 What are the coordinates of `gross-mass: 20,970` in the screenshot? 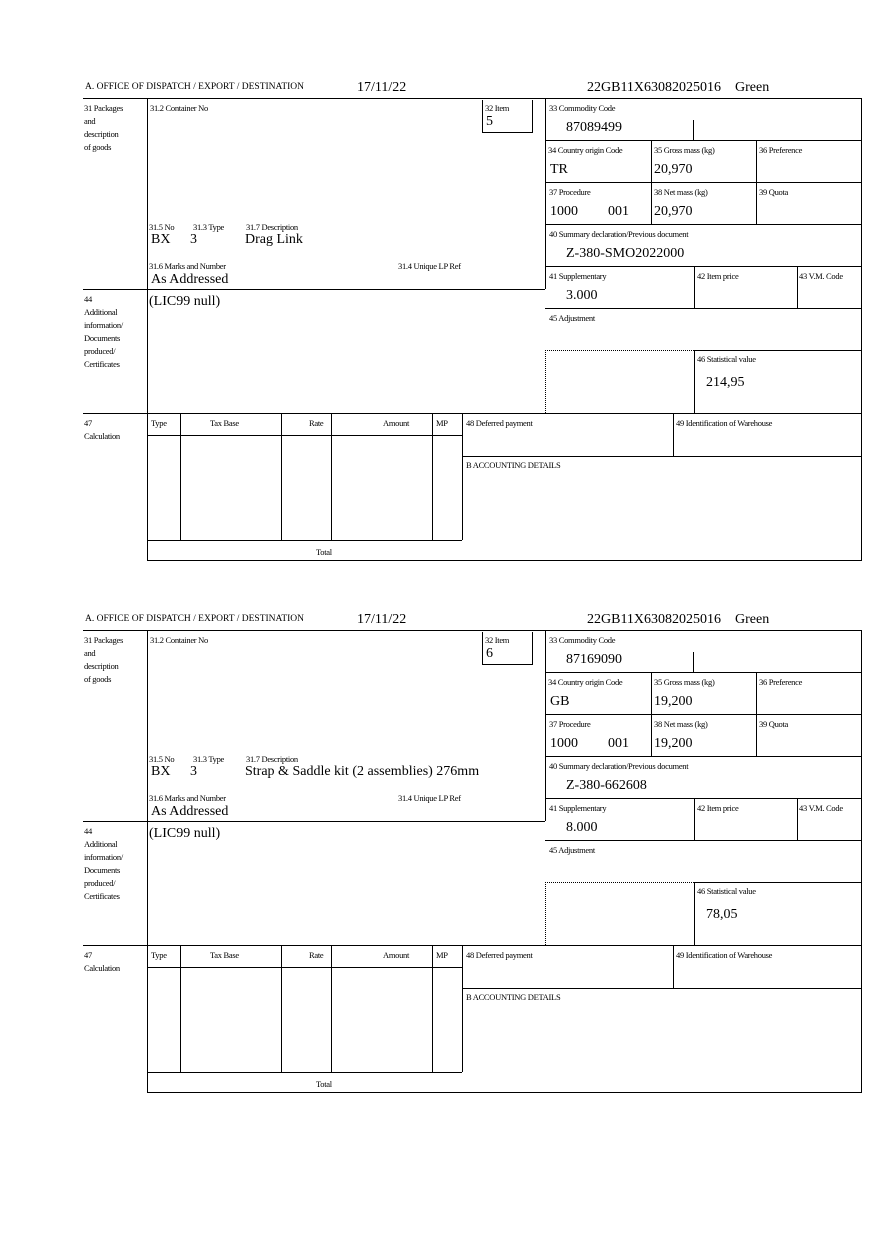 It's located at (673, 169).